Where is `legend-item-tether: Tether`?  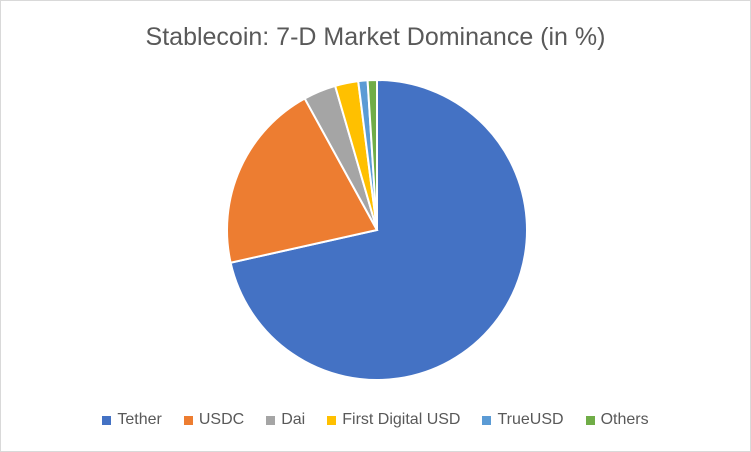
legend-item-tether: Tether is located at coordinates (132, 420).